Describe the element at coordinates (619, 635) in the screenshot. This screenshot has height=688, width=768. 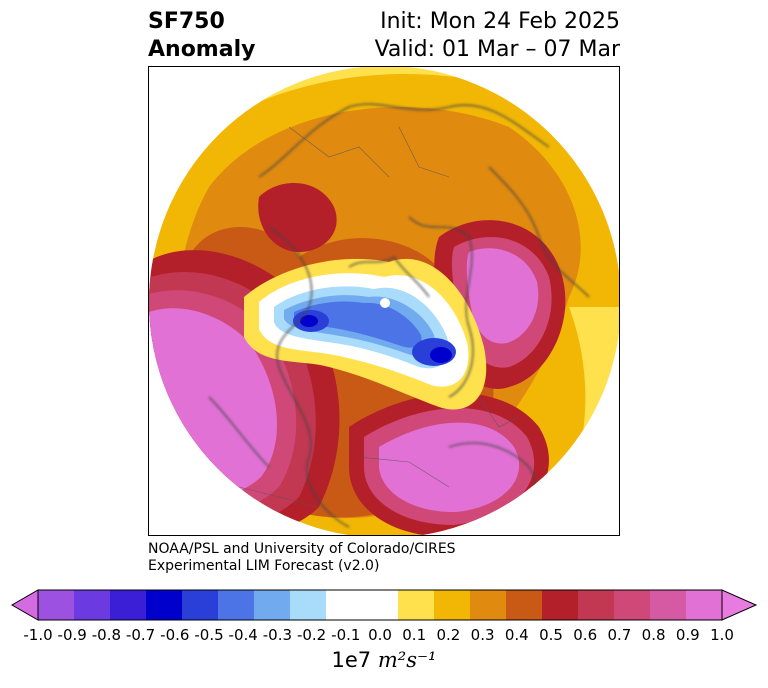
I see `colorbar-tick-label: 0.7` at that location.